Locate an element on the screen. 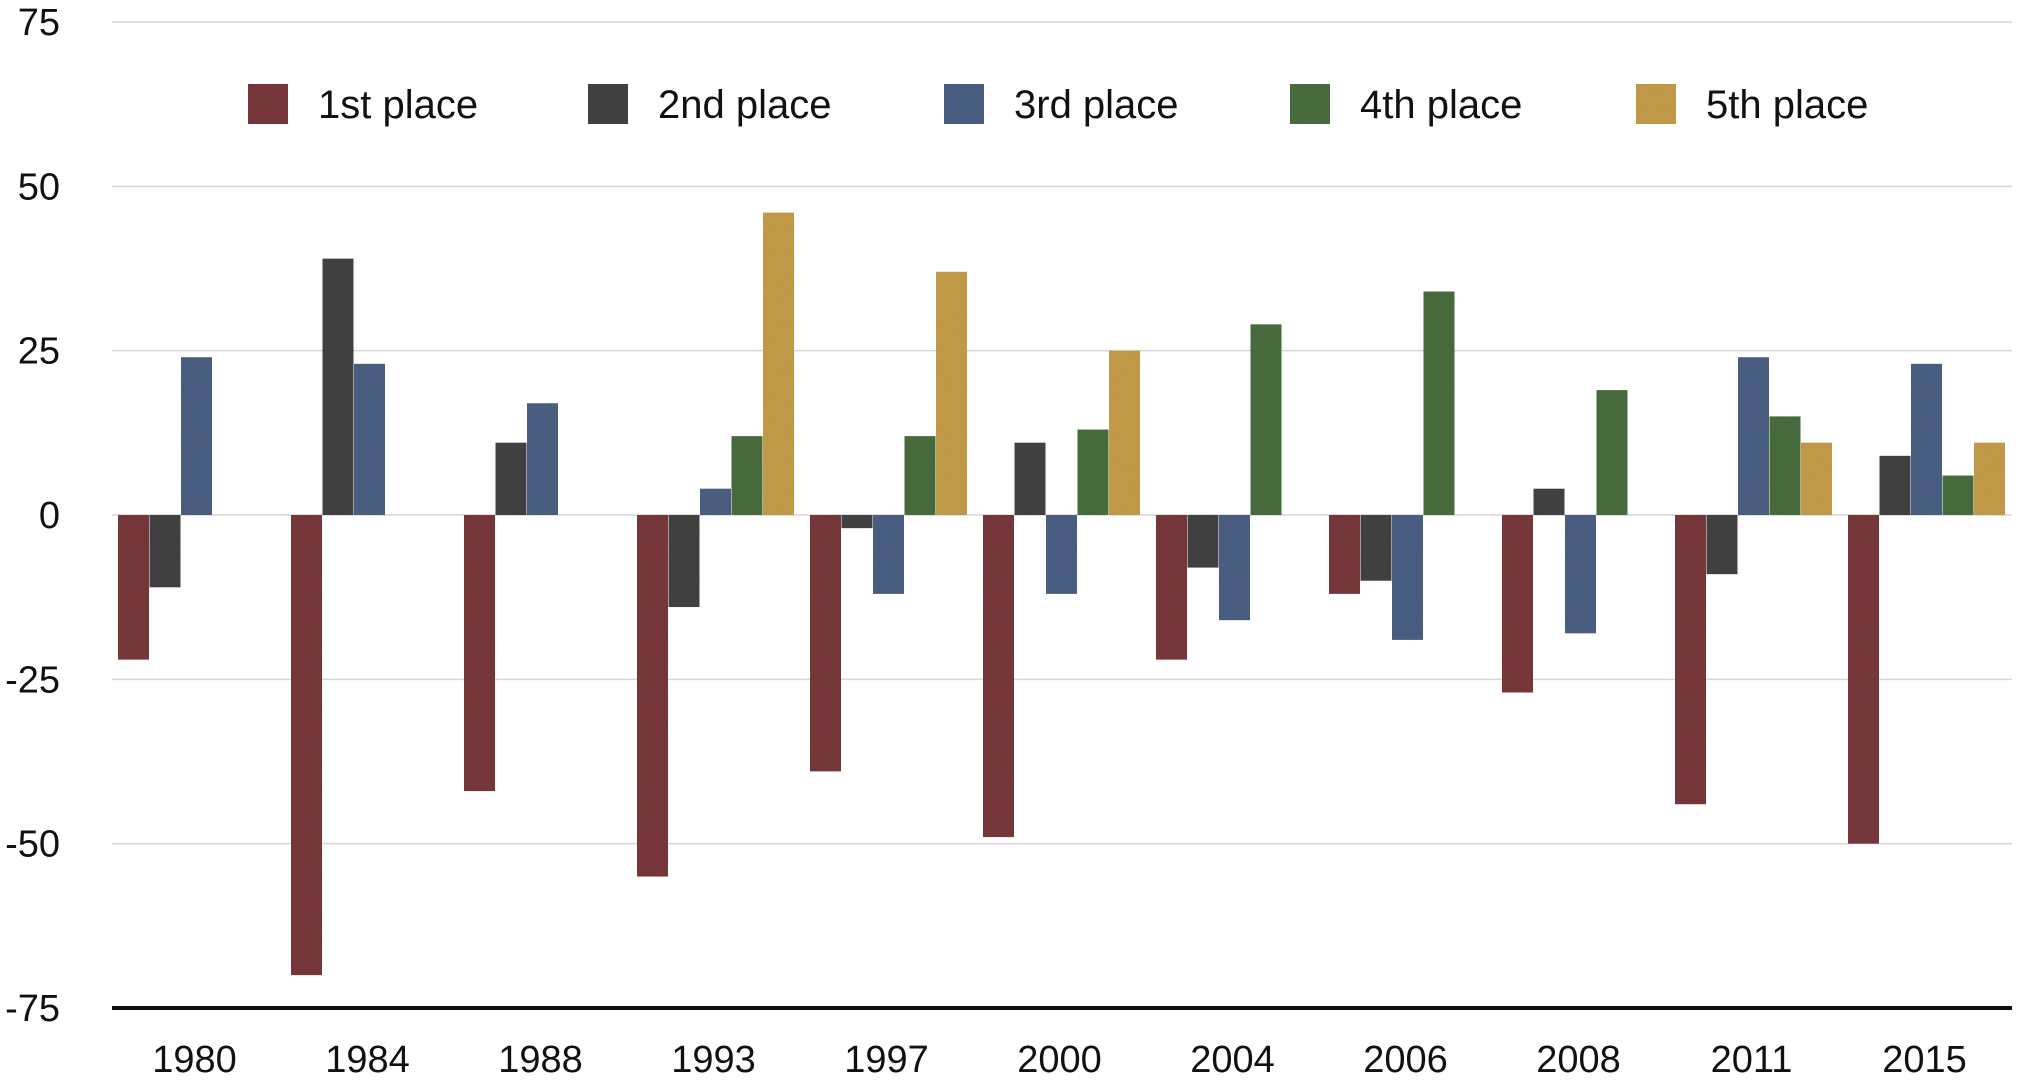 The height and width of the screenshot is (1080, 2020). y-tick-label: -75 is located at coordinates (32, 1009).